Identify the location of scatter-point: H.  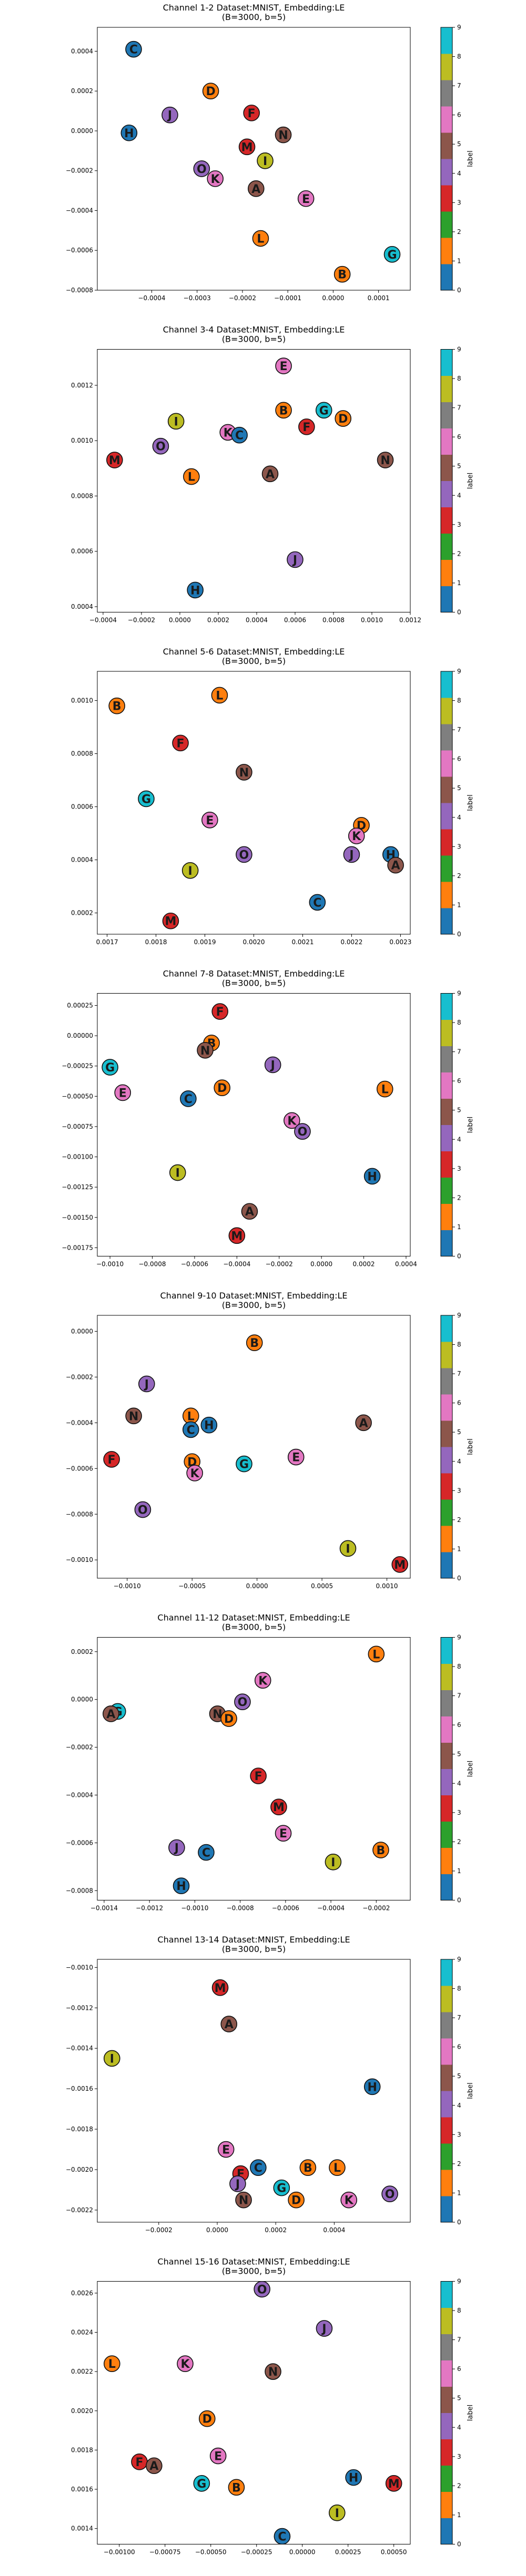
(372, 2086).